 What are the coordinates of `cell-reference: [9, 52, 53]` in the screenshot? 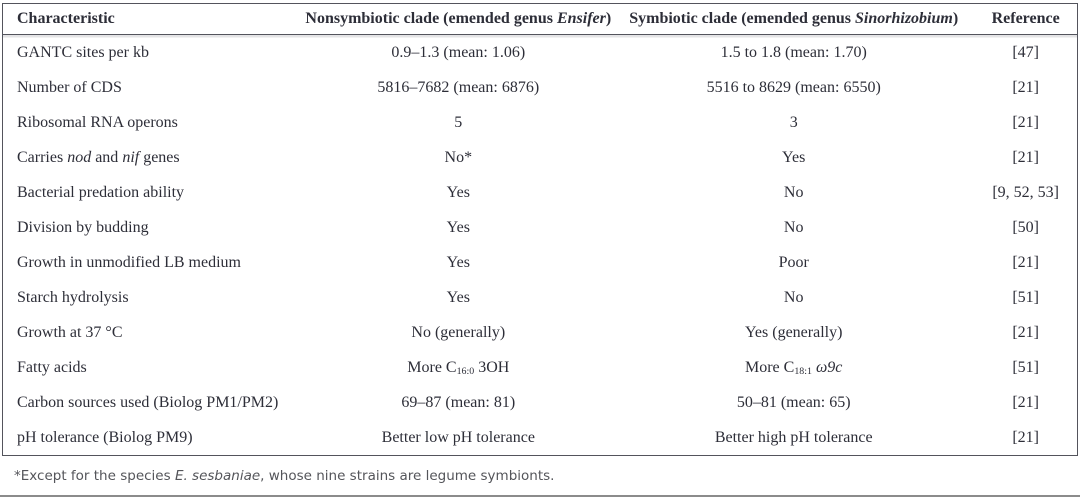 It's located at (1025, 192).